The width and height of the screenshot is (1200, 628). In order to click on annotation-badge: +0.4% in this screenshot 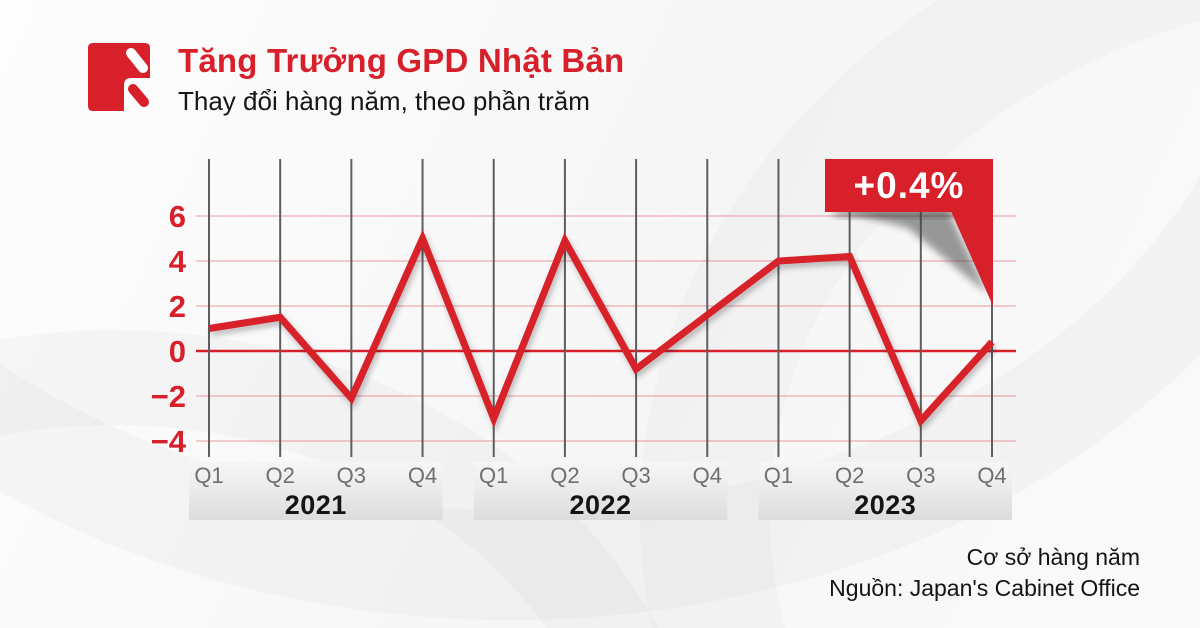, I will do `click(909, 232)`.